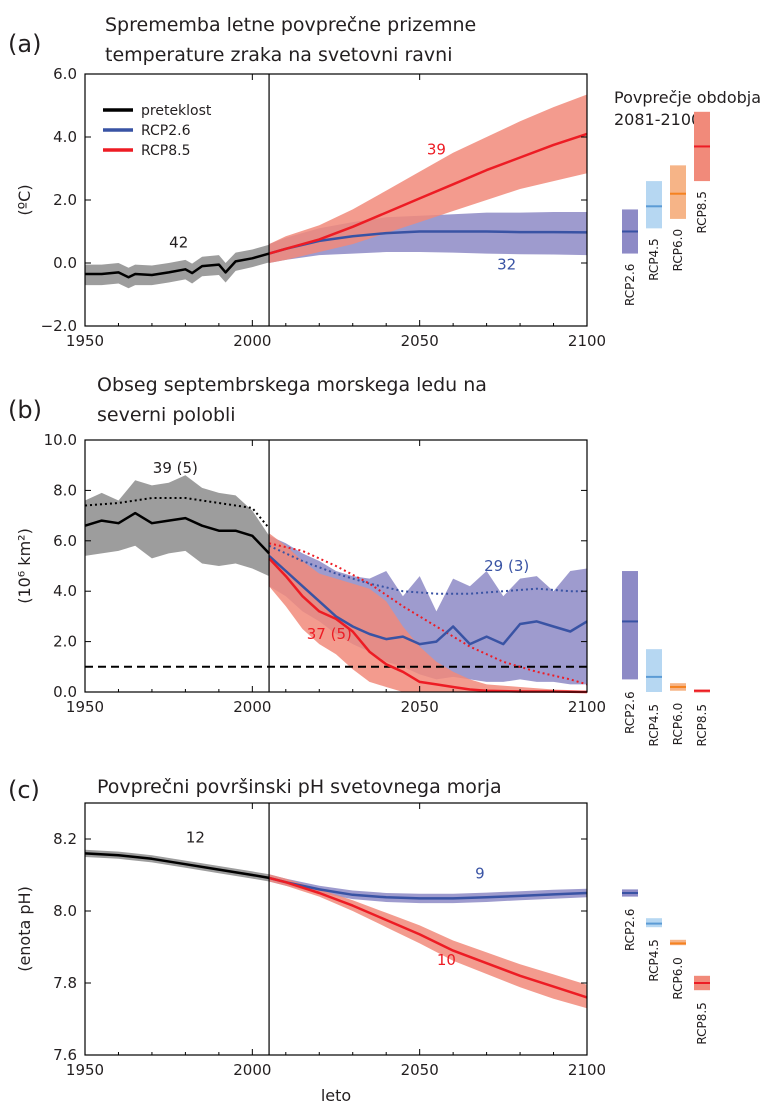 Image resolution: width=783 pixels, height=1108 pixels. Describe the element at coordinates (506, 566) in the screenshot. I see `annotation: 29 (3)` at that location.